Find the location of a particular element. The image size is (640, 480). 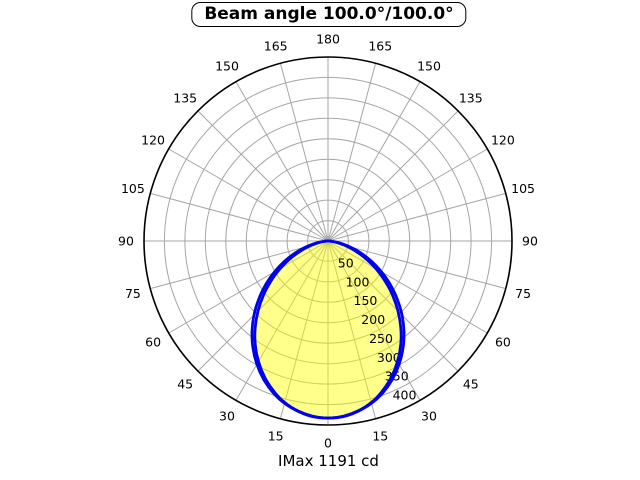

radial-tick-label: 150 is located at coordinates (366, 300).